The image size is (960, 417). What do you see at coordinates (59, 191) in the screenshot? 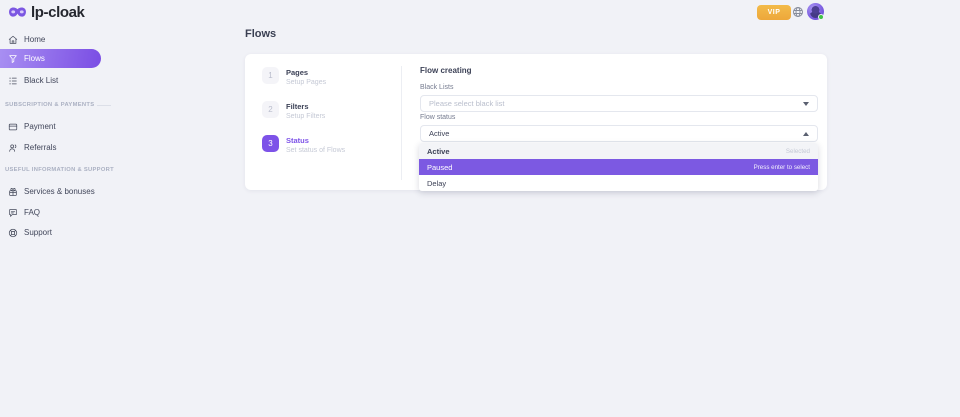
I see `sidebar-item-label: Services & bonuses` at bounding box center [59, 191].